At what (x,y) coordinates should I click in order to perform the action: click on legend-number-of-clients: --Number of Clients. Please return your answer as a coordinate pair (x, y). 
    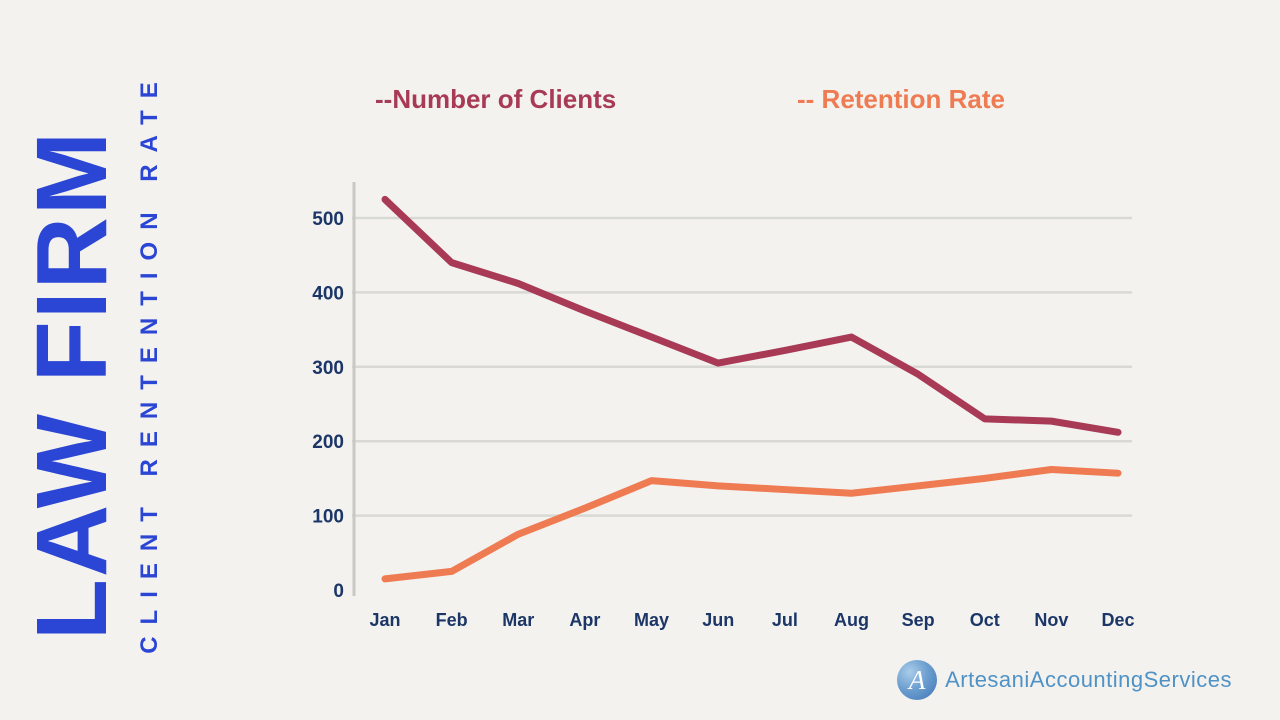
    Looking at the image, I should click on (496, 99).